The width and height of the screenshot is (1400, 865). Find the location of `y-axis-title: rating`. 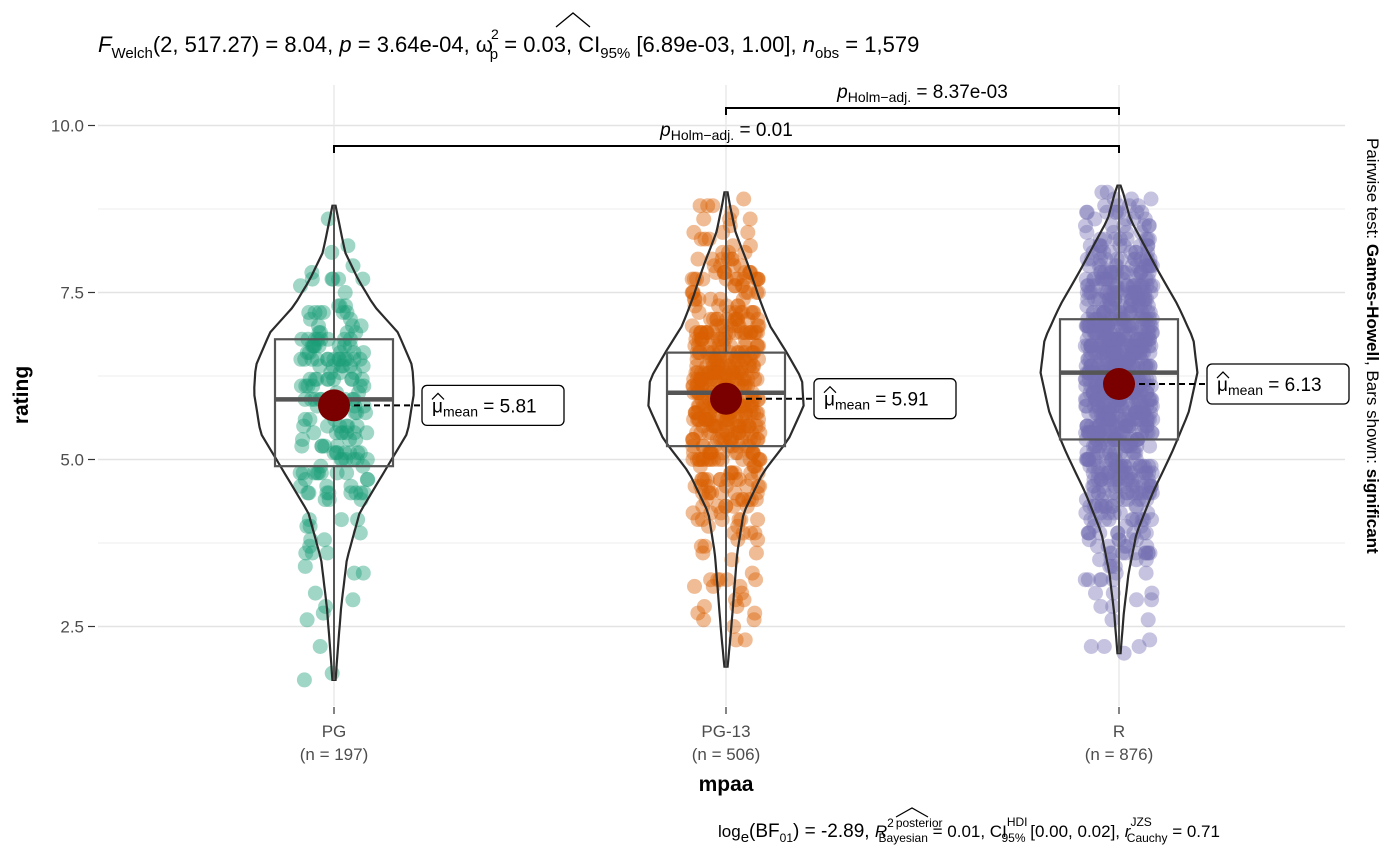

y-axis-title: rating is located at coordinates (21, 395).